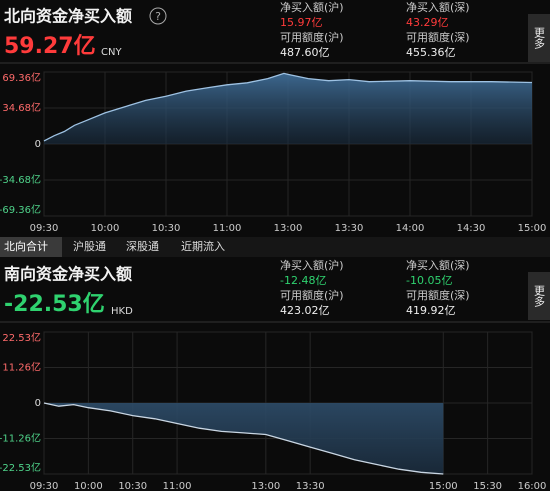  What do you see at coordinates (21, 337) in the screenshot?
I see `y-tick-label: 22.53亿` at bounding box center [21, 337].